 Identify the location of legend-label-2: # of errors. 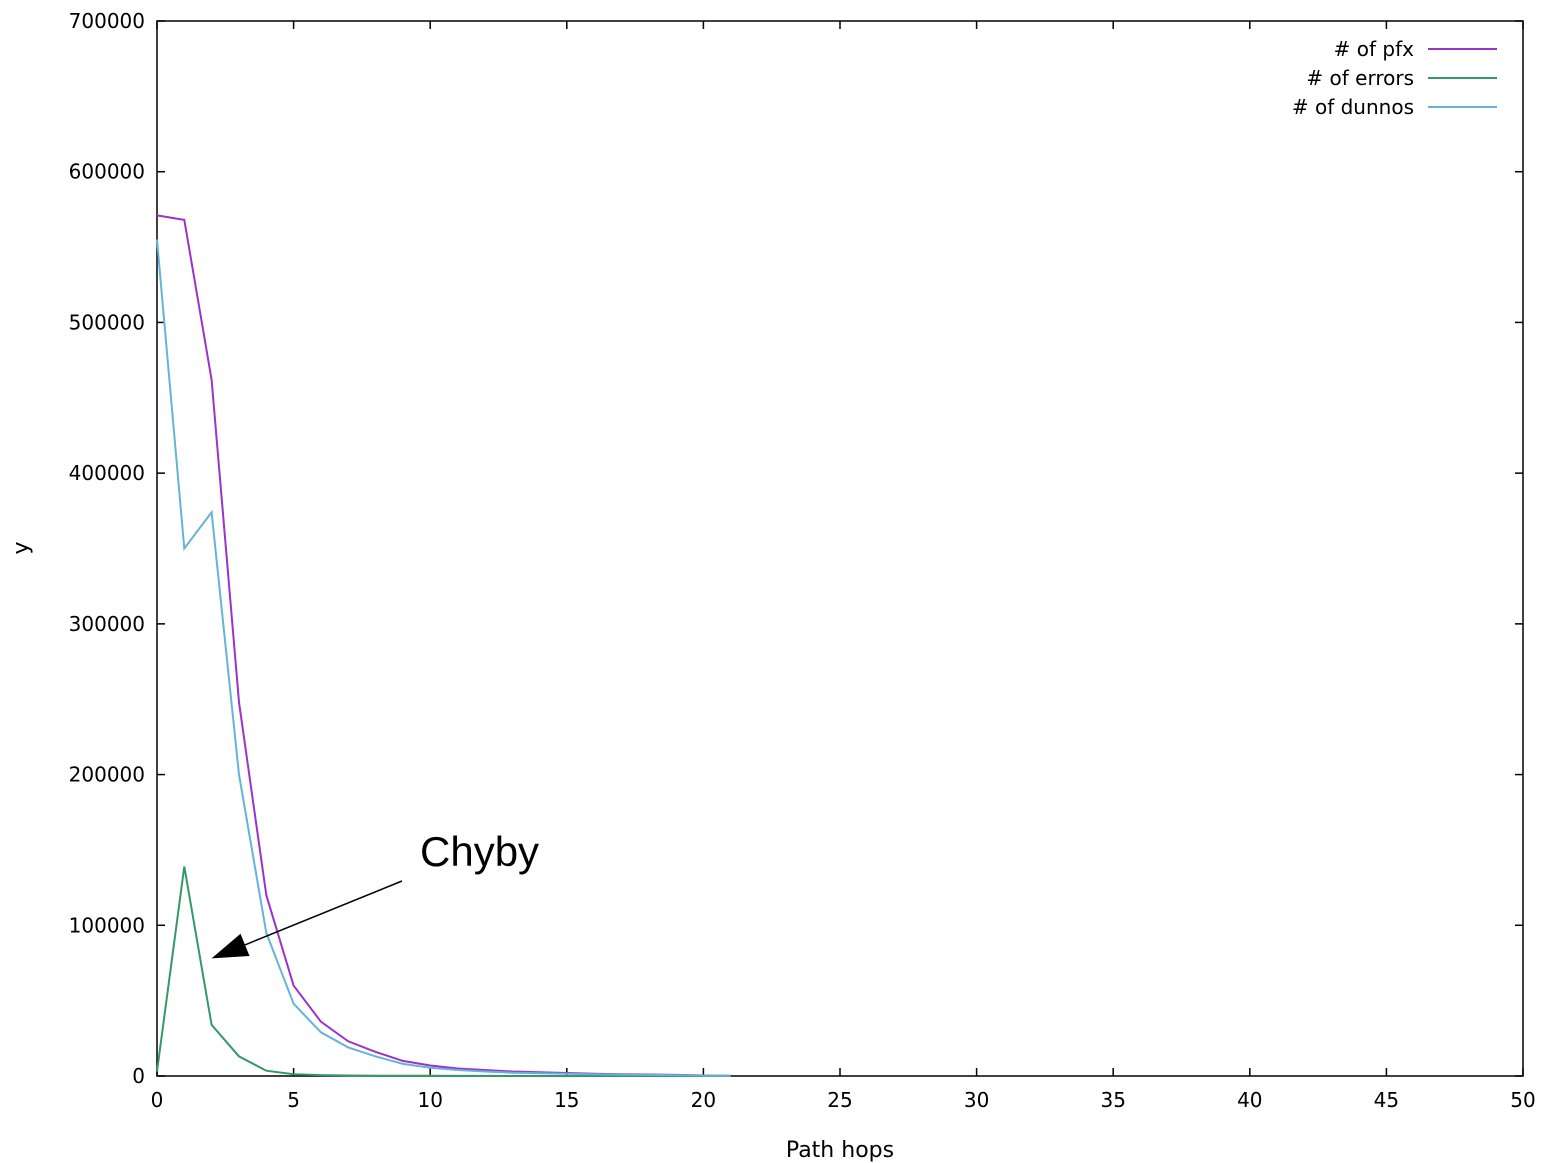
(1360, 78).